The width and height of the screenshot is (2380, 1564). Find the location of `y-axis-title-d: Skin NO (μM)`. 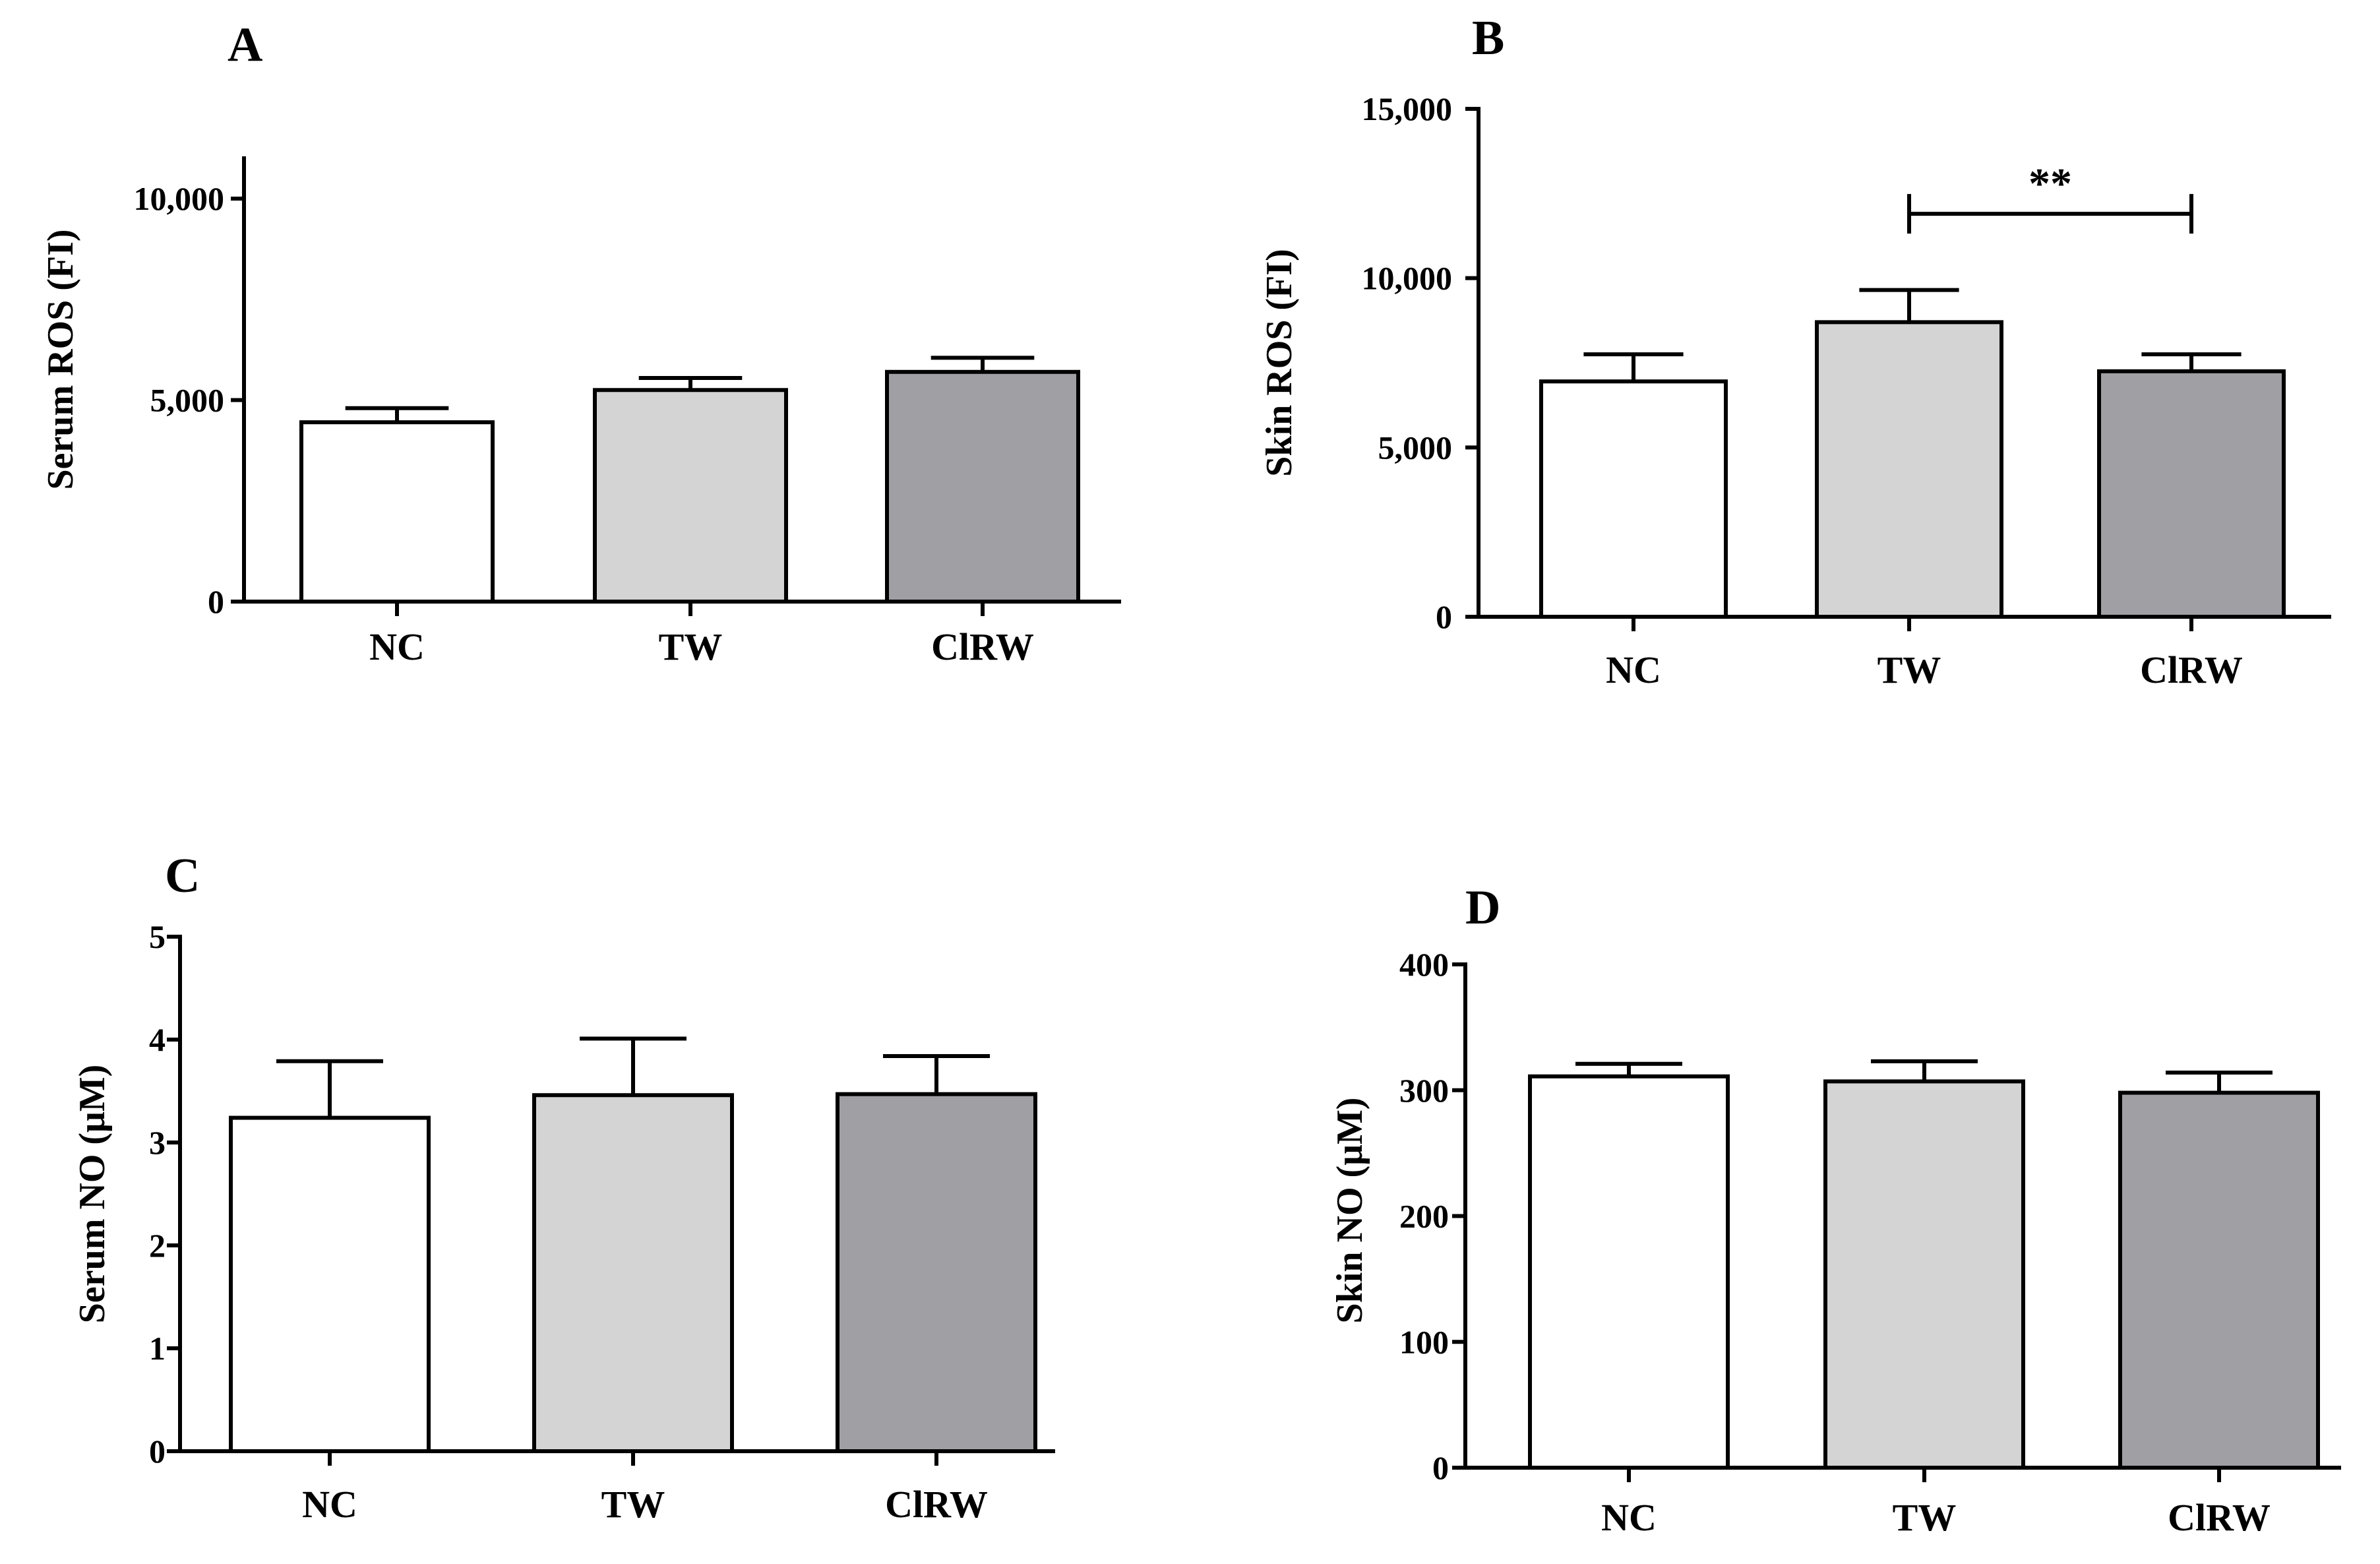

y-axis-title-d: Skin NO (μM) is located at coordinates (1349, 1211).